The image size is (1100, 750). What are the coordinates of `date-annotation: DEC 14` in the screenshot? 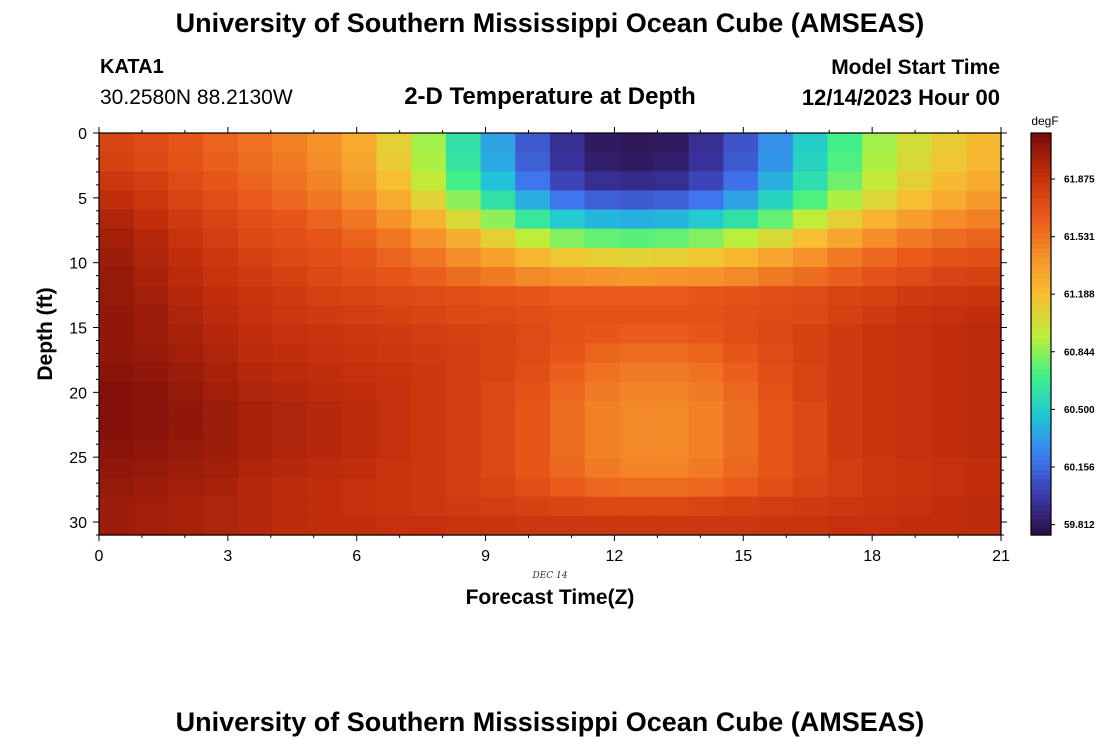 It's located at (550, 576).